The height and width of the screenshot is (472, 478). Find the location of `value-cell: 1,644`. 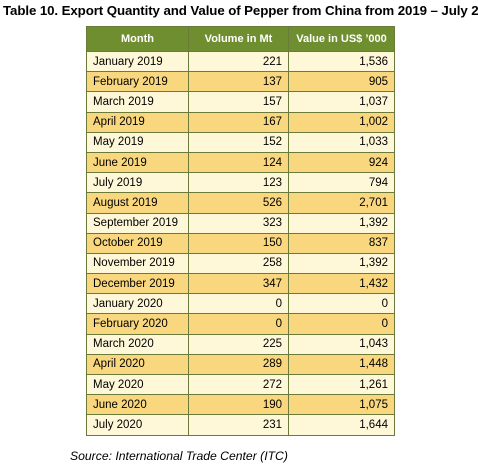

value-cell: 1,644 is located at coordinates (341, 425).